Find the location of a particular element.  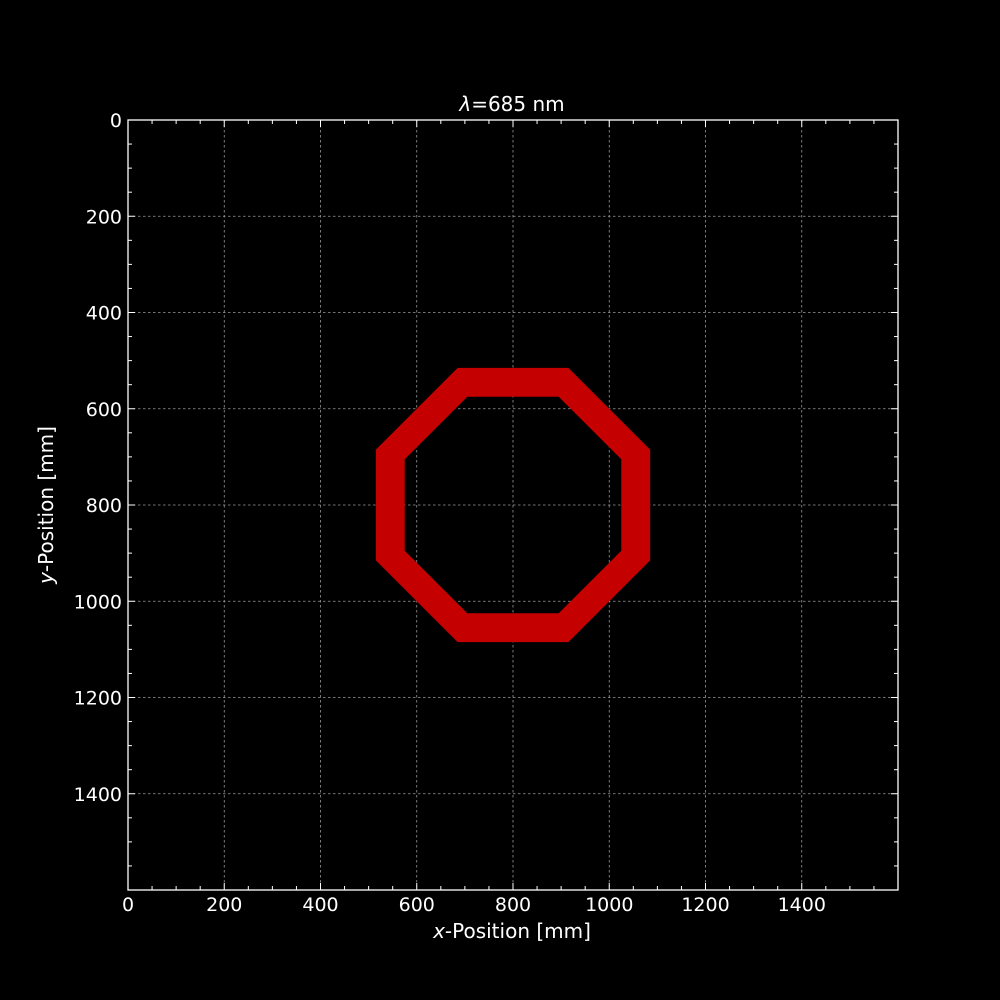

y-axis-label: y-Position [mm] is located at coordinates (46, 505).